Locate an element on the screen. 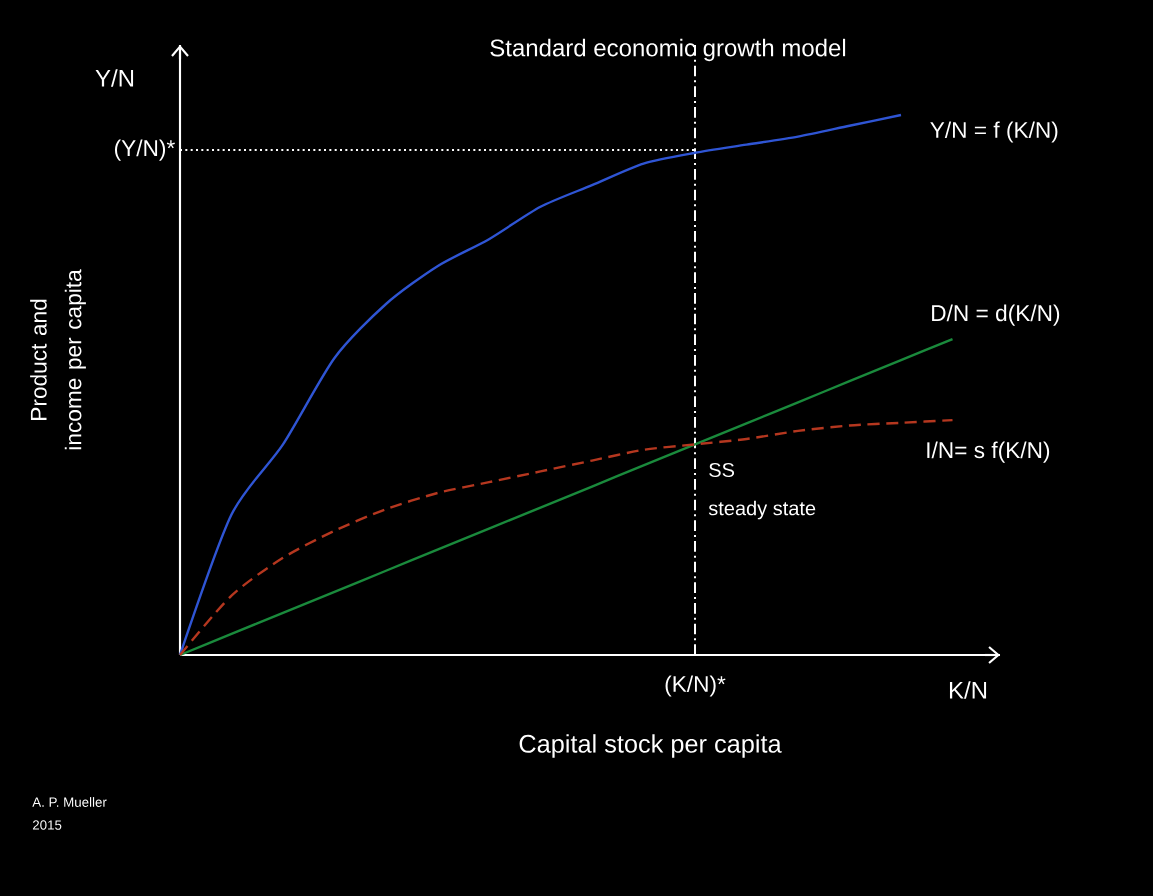 This screenshot has height=896, width=1153. text: (K/N)* is located at coordinates (695, 686).